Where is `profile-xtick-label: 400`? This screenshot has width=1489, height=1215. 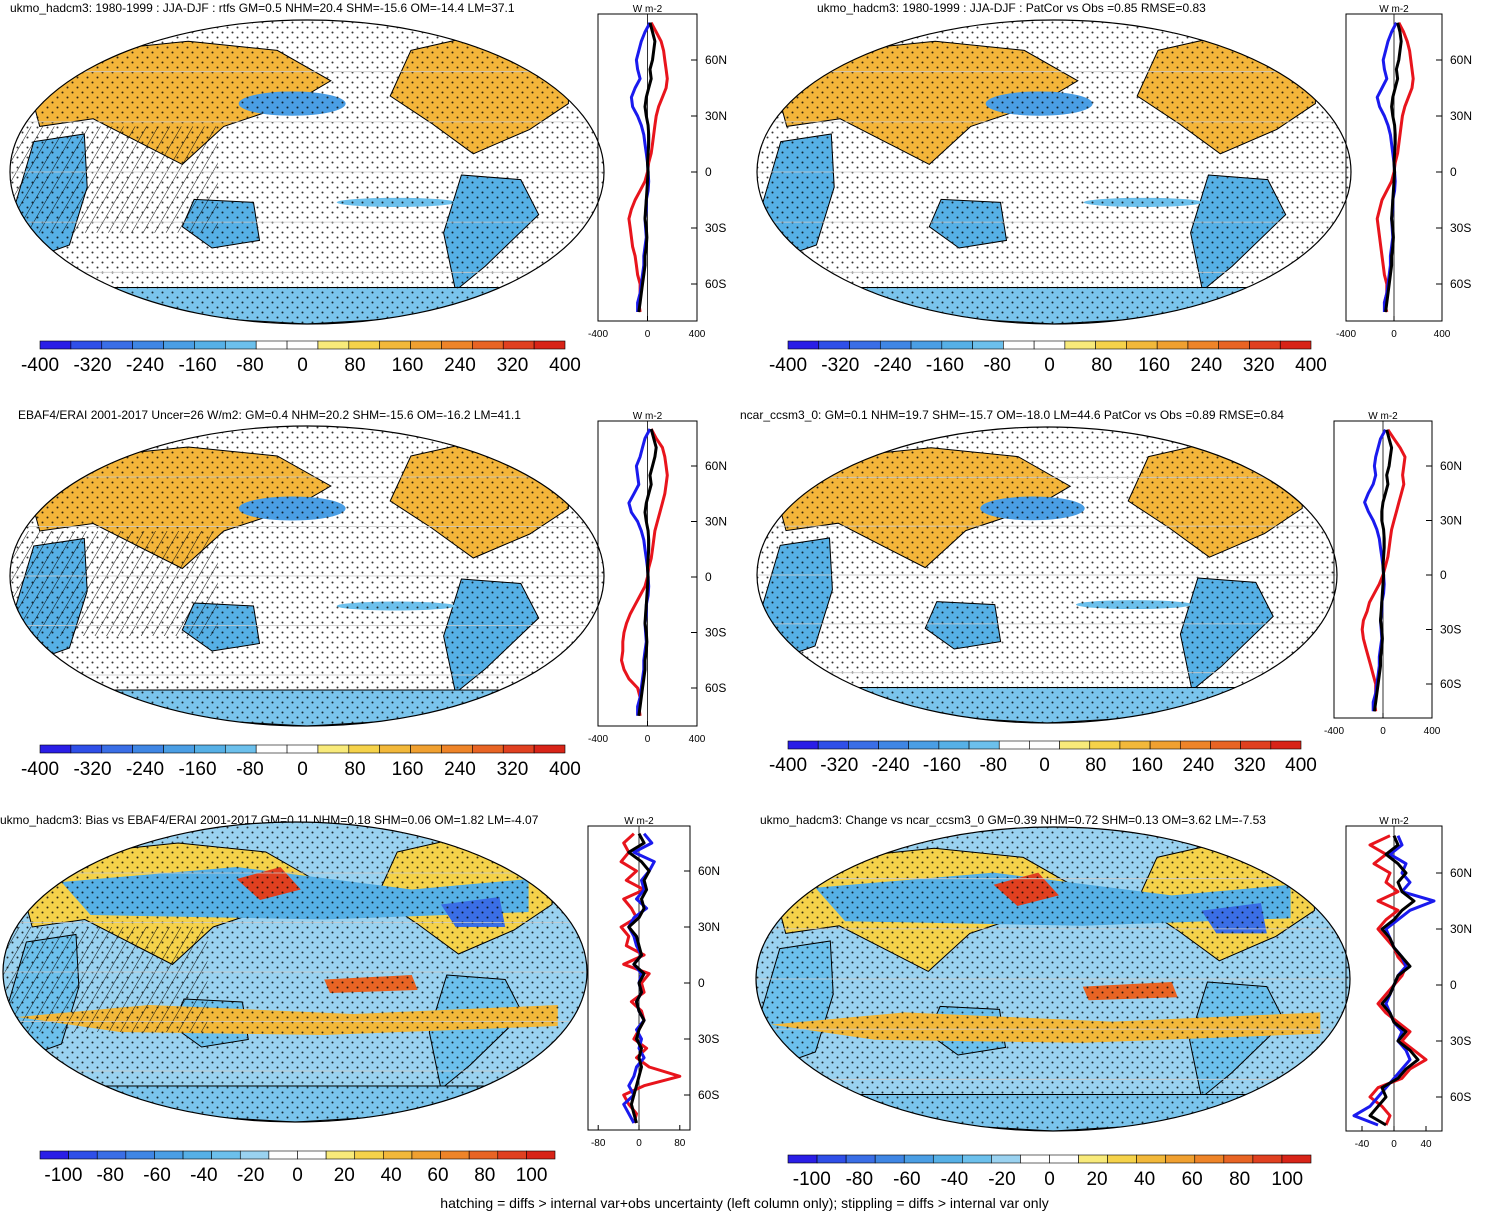 profile-xtick-label: 400 is located at coordinates (697, 739).